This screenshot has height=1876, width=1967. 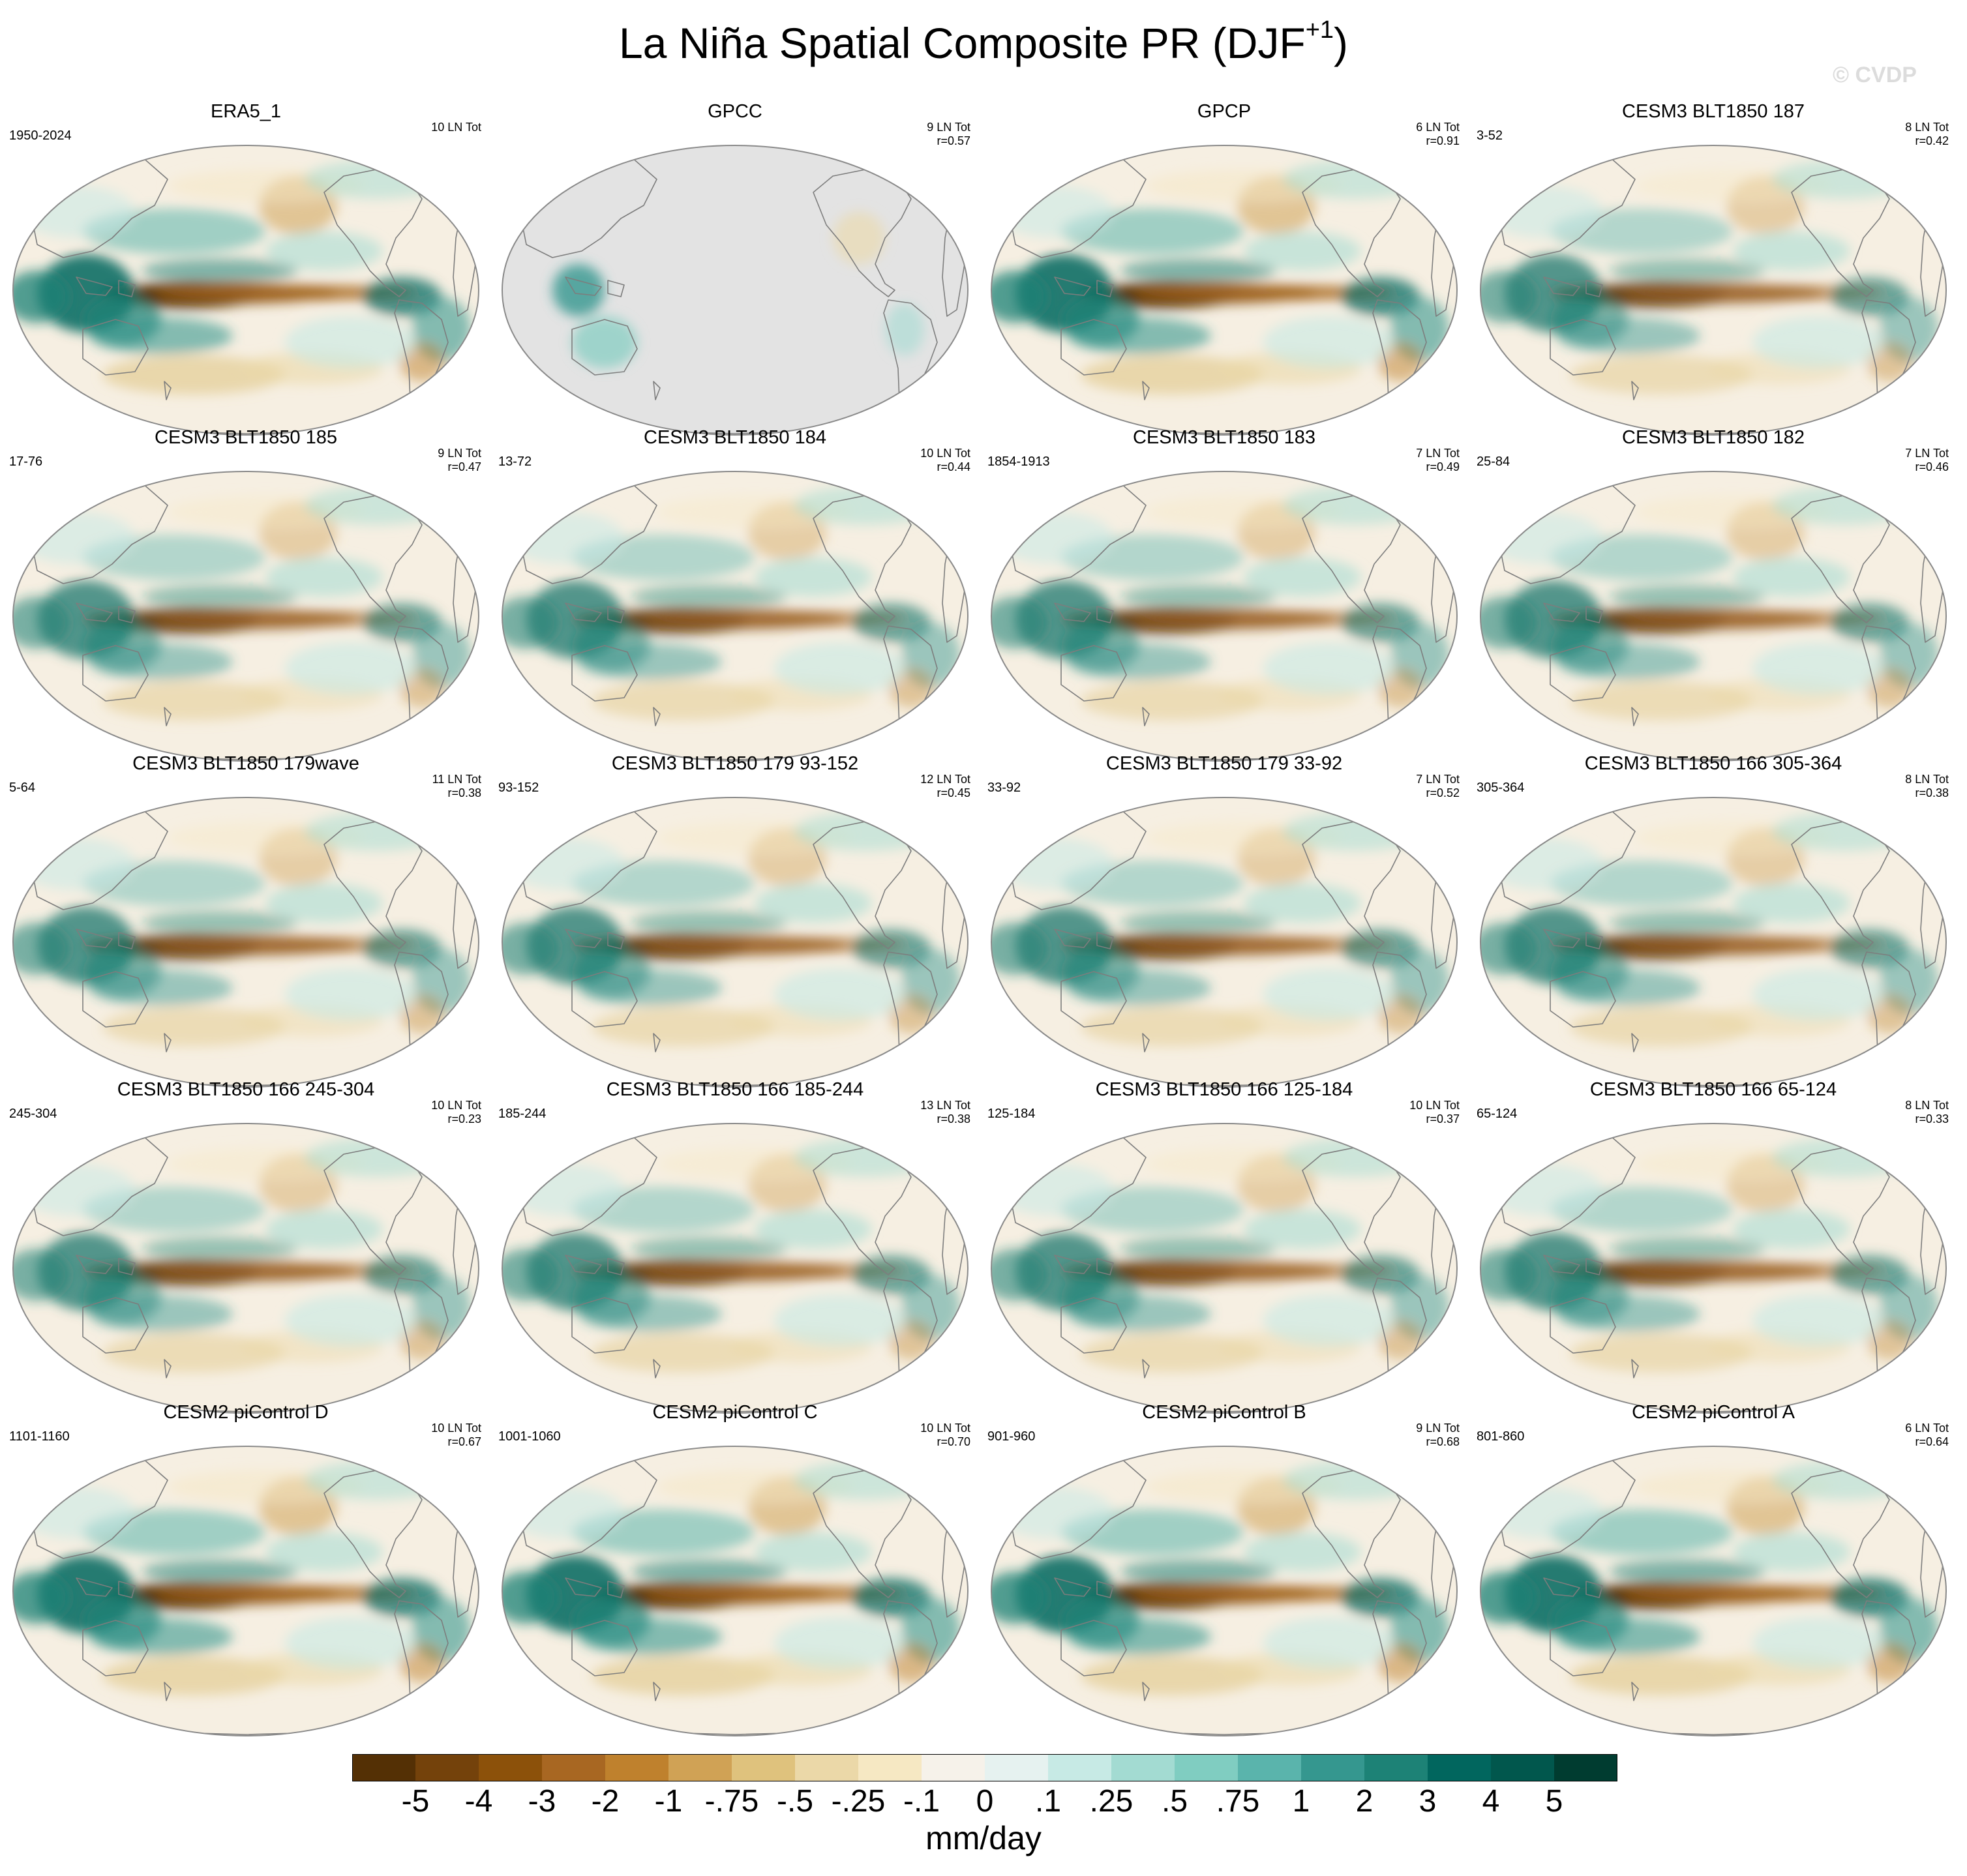 What do you see at coordinates (795, 1801) in the screenshot?
I see `colorbar-tick-label: -.5` at bounding box center [795, 1801].